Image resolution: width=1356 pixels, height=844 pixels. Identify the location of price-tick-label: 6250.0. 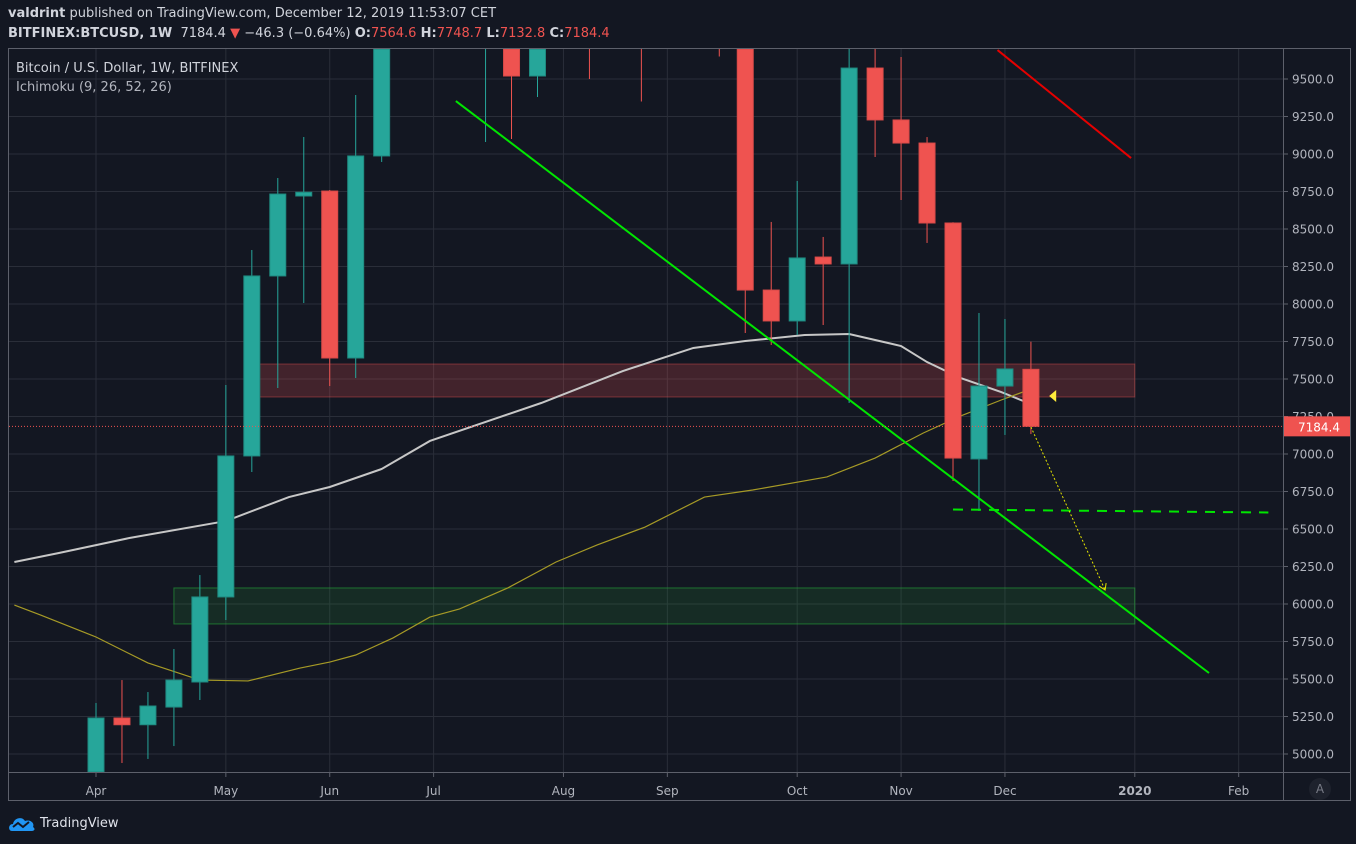
(1313, 567).